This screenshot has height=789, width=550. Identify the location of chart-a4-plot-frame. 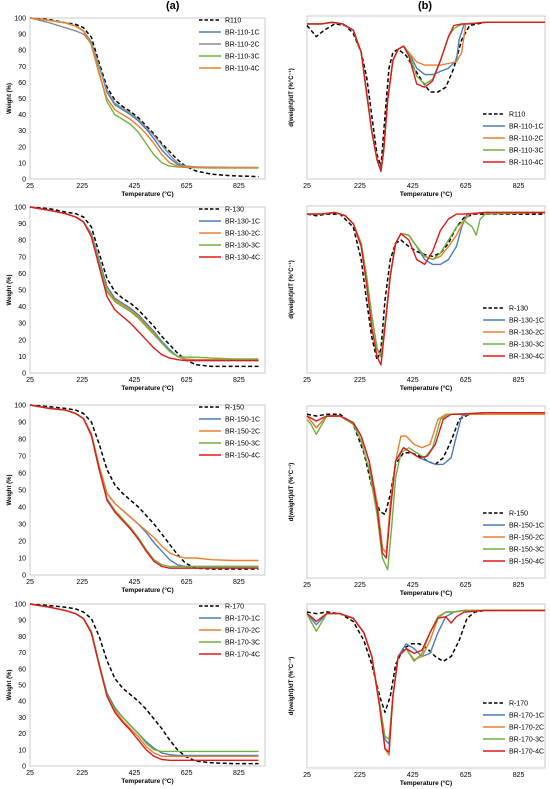
(147, 685).